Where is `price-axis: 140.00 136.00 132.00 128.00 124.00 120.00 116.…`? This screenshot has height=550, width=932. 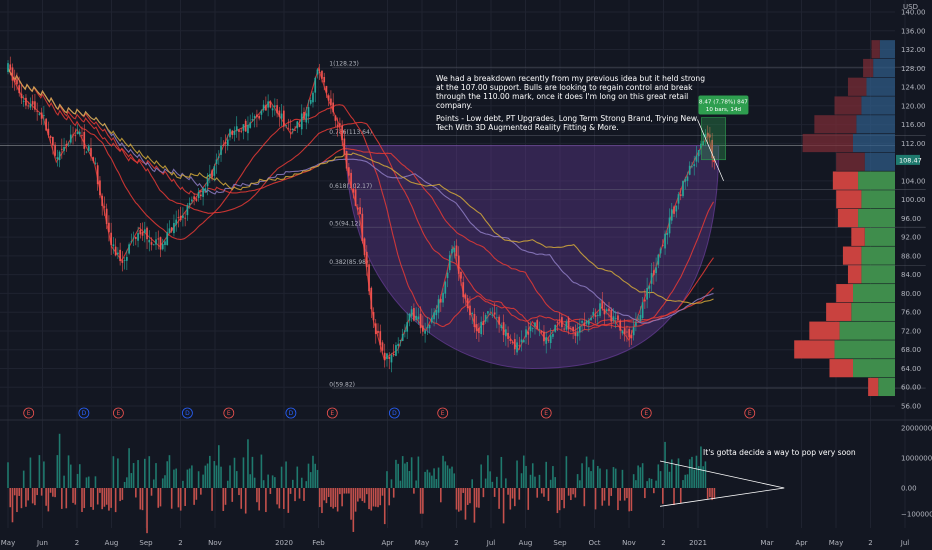
price-axis: 140.00 136.00 132.00 128.00 124.00 120.00 116.… is located at coordinates (913, 210).